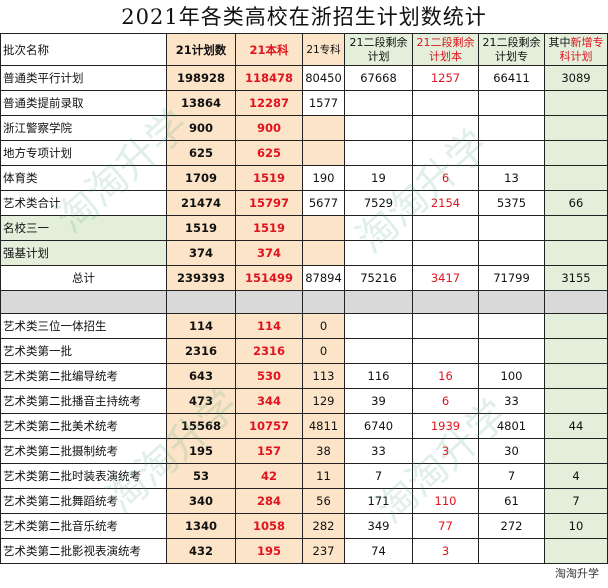  Describe the element at coordinates (378, 178) in the screenshot. I see `rem-total-cell: 19` at that location.